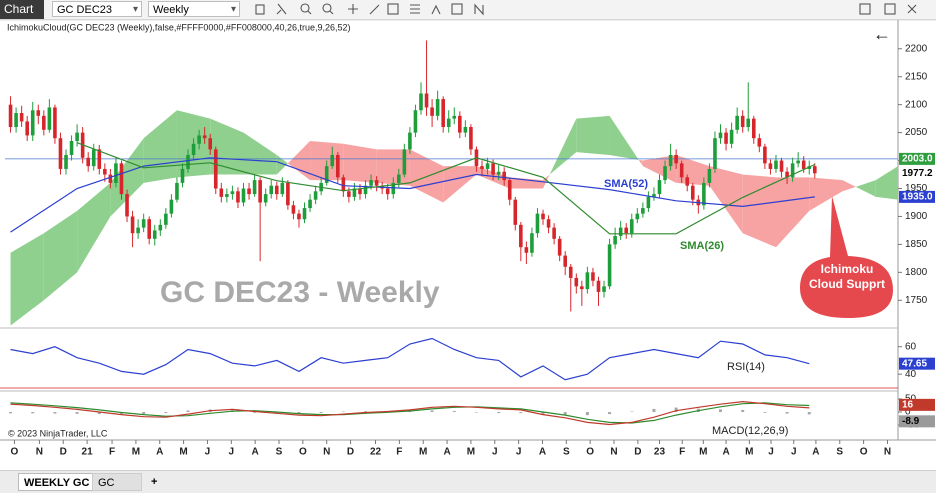 This screenshot has width=936, height=493. Describe the element at coordinates (457, 9) in the screenshot. I see `icon-template` at that location.